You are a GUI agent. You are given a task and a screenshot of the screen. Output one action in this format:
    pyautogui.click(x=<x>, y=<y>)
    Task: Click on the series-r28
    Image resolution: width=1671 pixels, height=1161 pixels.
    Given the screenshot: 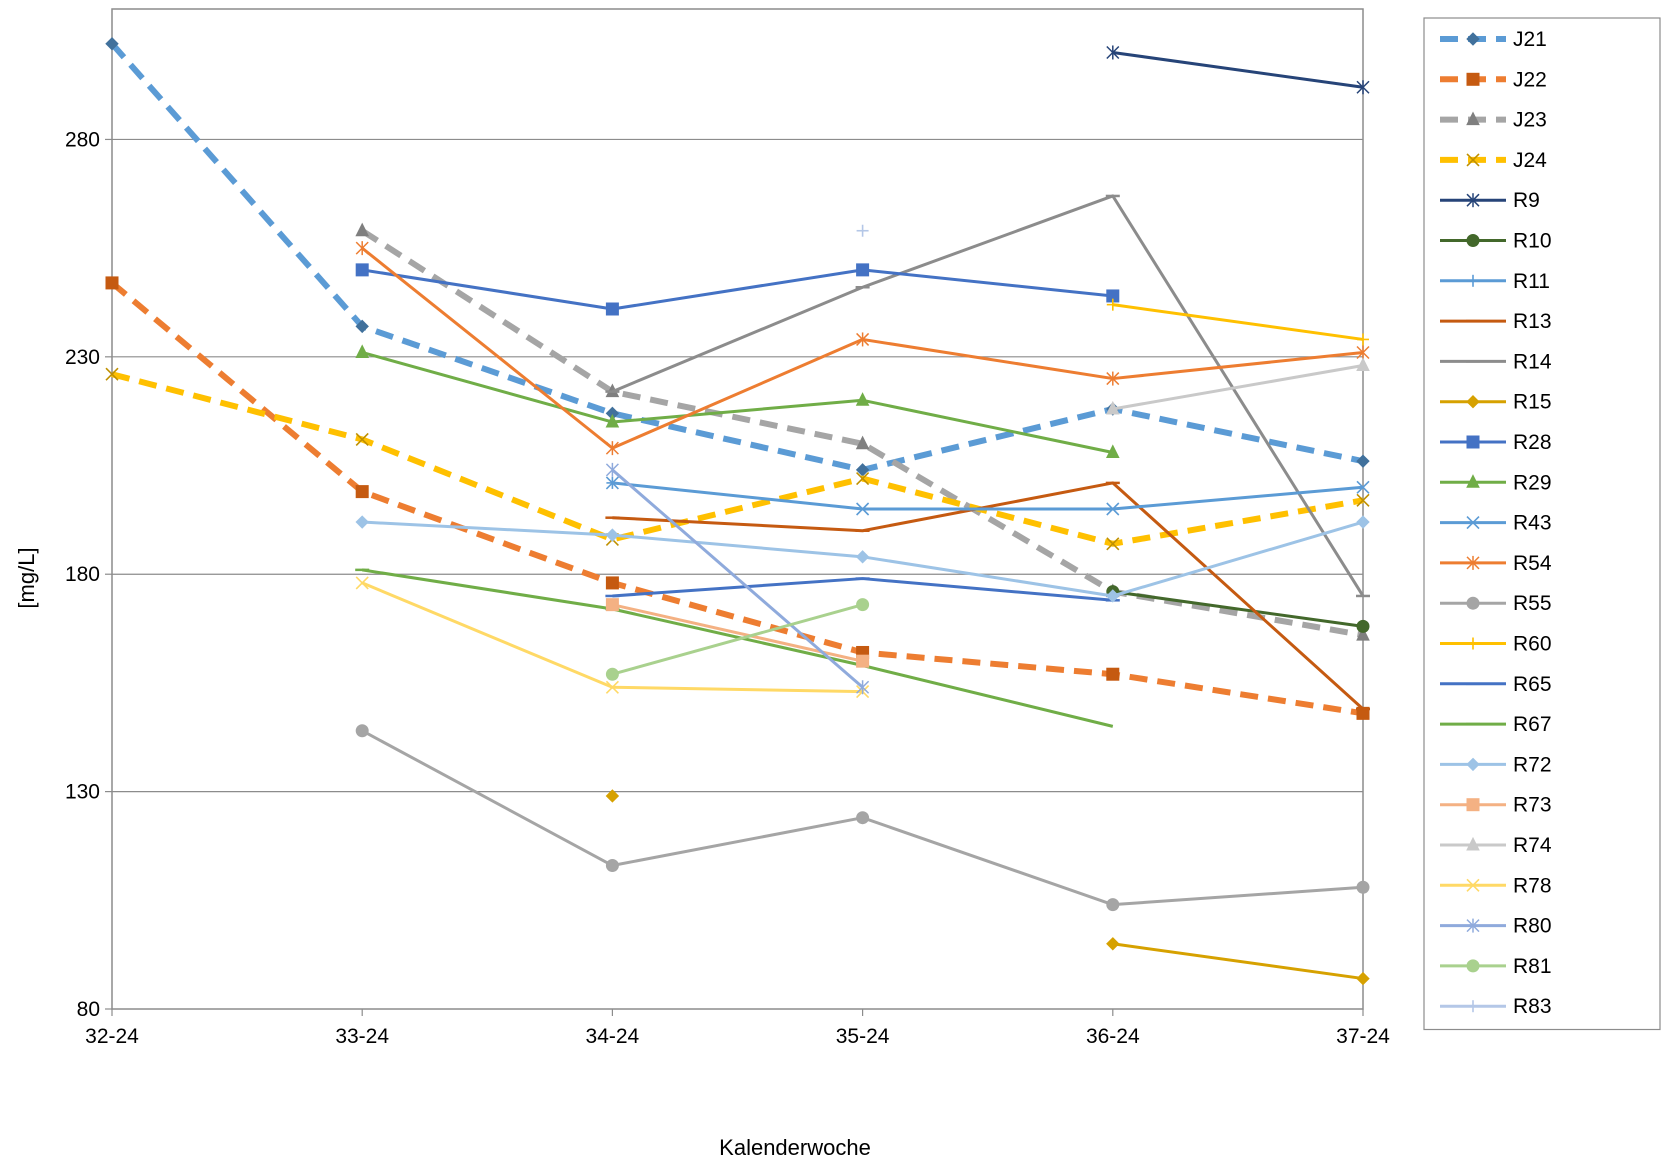 What is the action you would take?
    pyautogui.click(x=737, y=289)
    